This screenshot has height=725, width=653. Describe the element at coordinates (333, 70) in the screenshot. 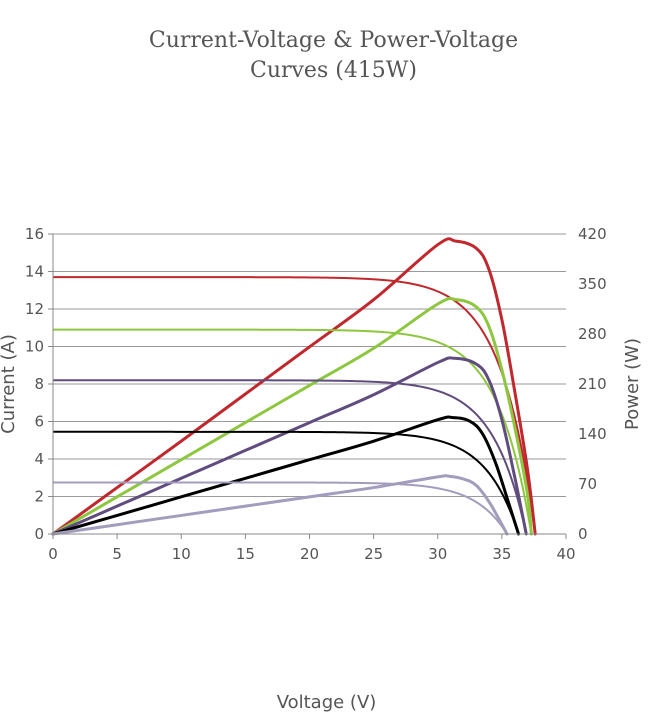

I see `chart-title-line2: Curves (415W)` at that location.